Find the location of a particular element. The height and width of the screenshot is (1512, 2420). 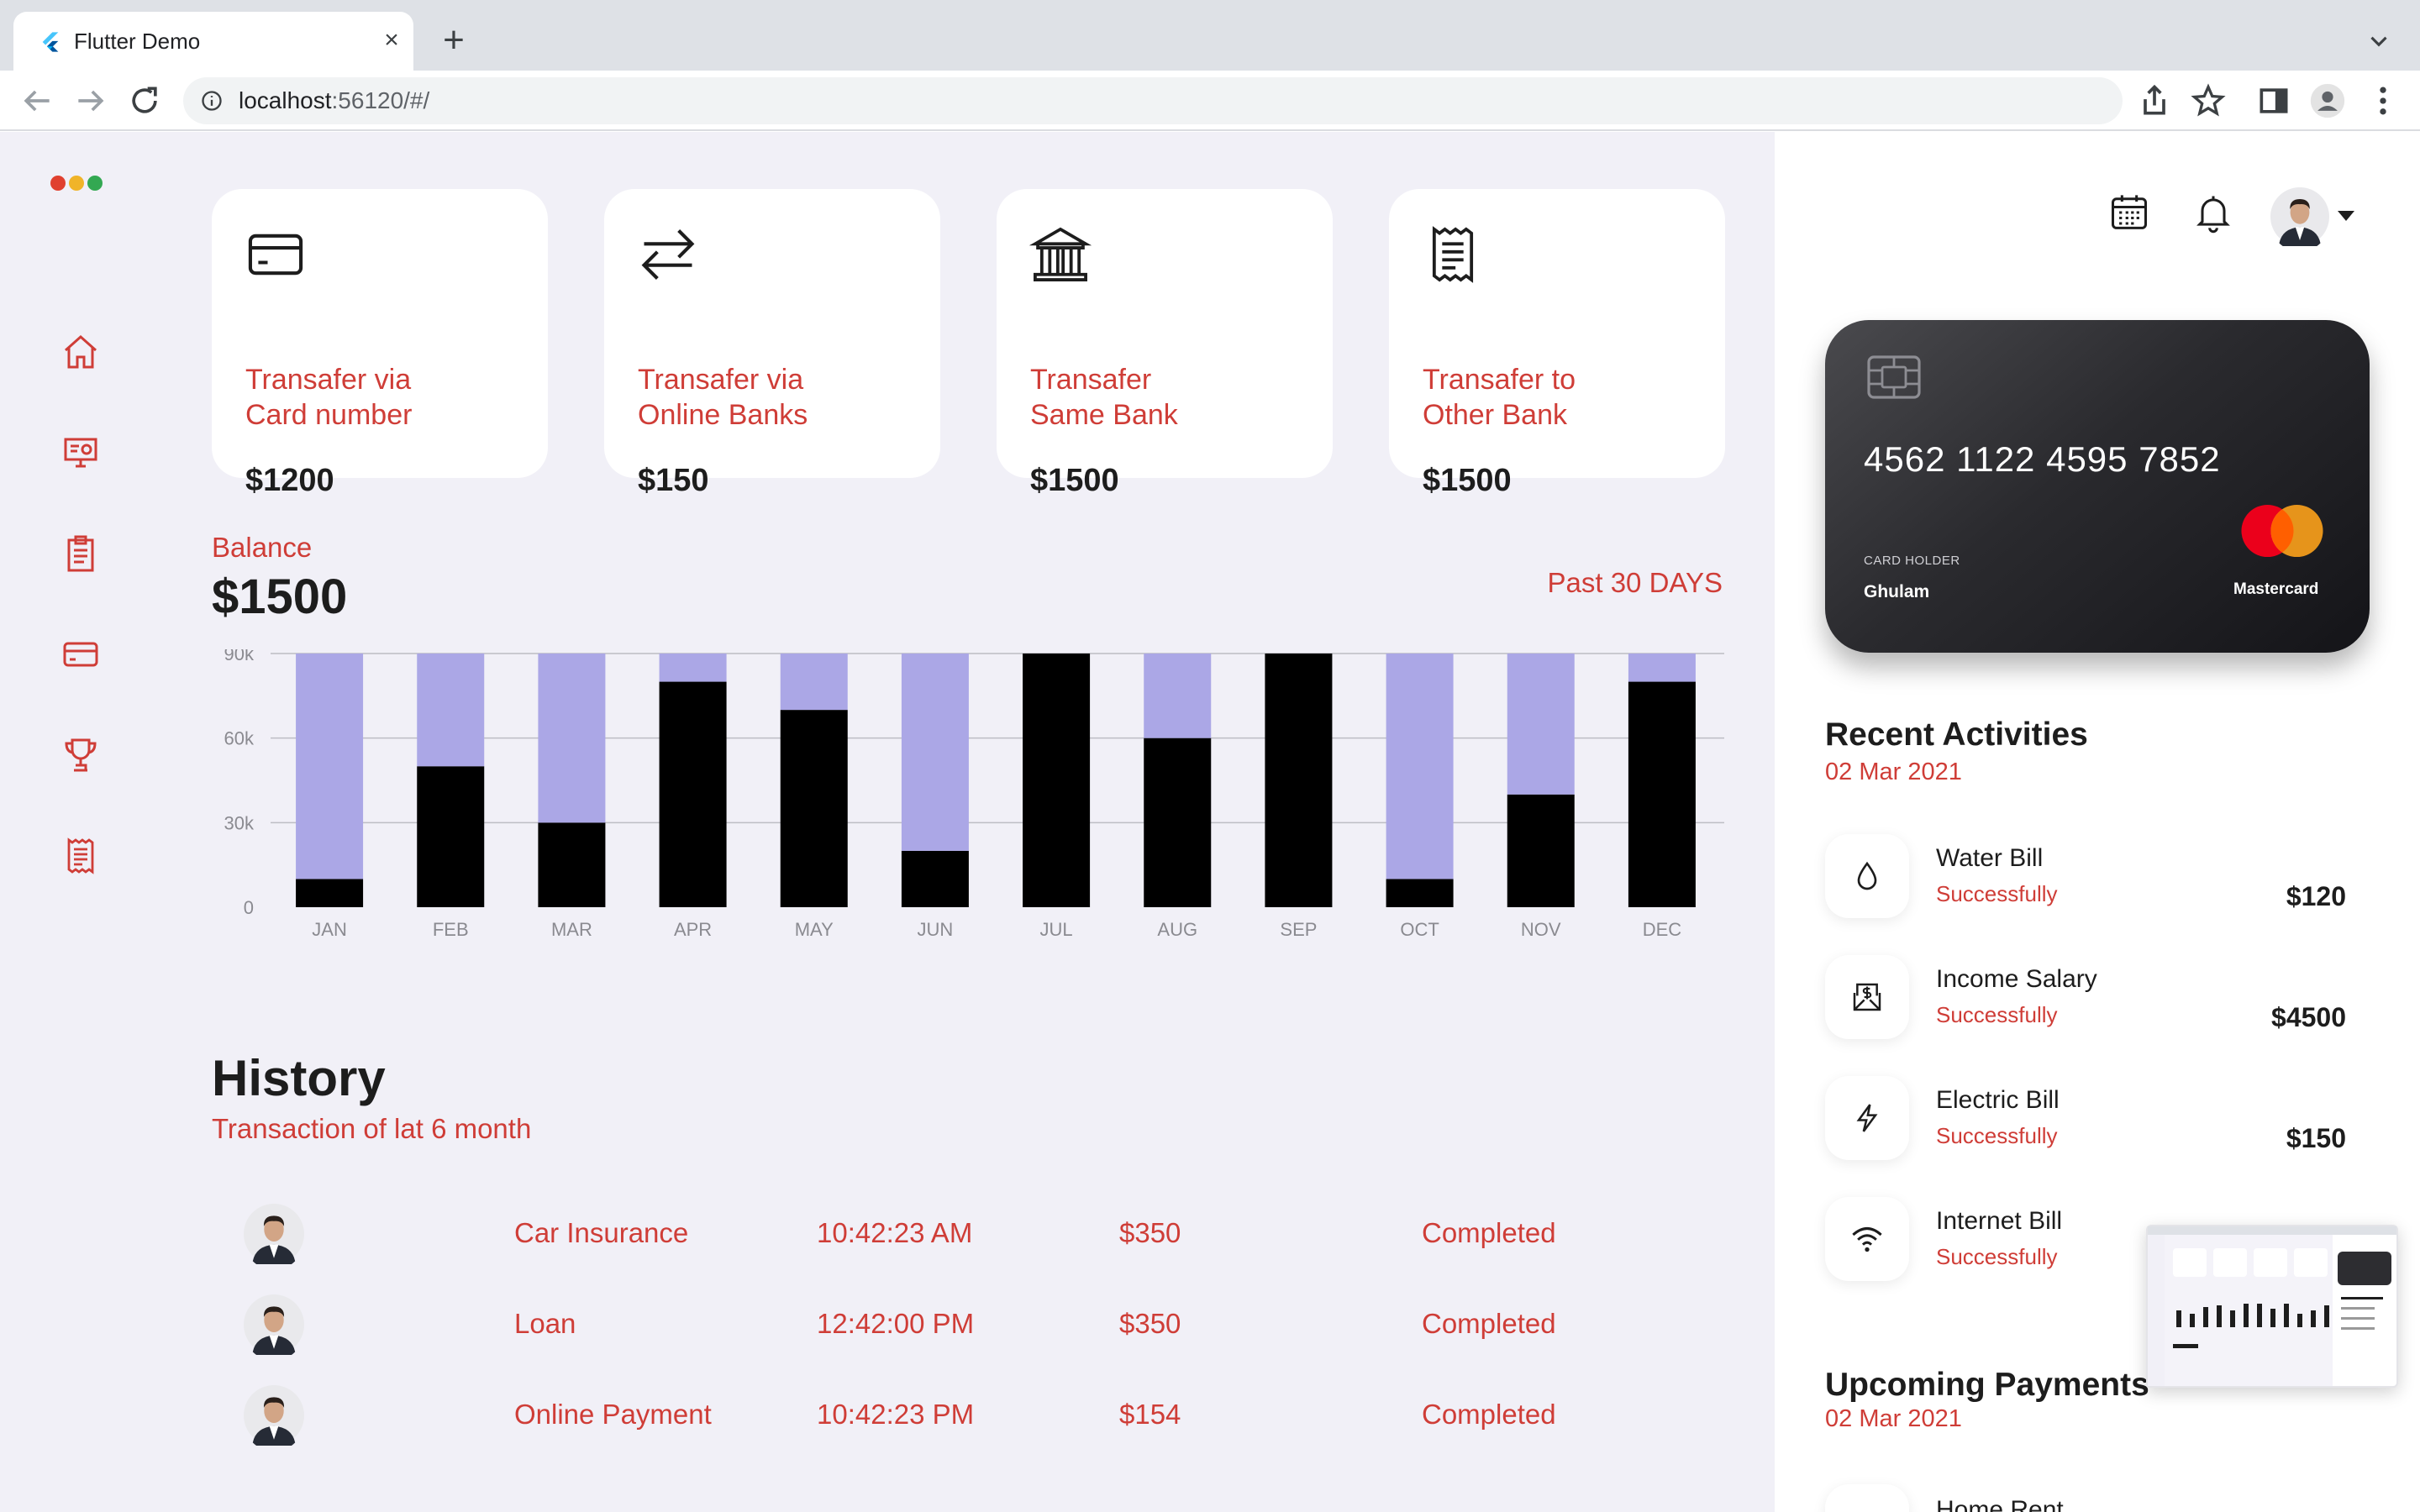

bank-icon is located at coordinates (1060, 254).